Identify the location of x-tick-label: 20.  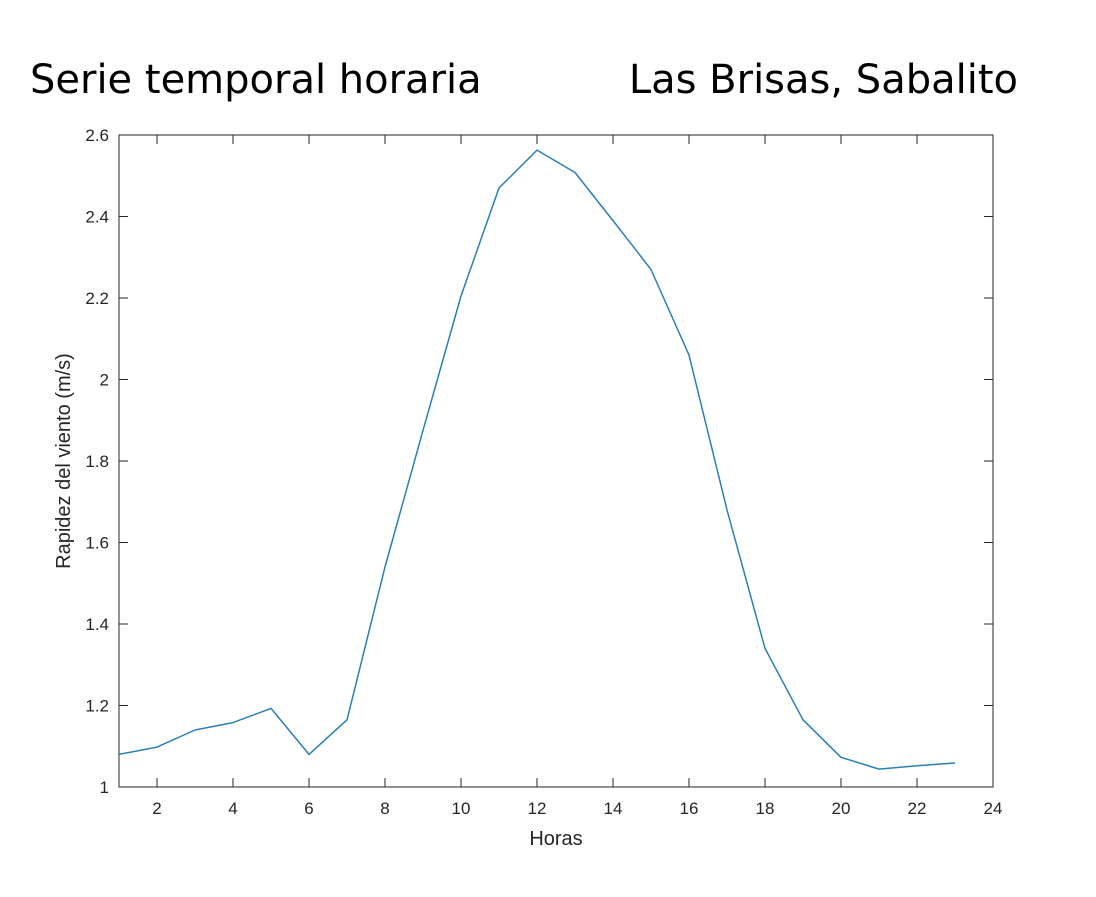
(841, 808).